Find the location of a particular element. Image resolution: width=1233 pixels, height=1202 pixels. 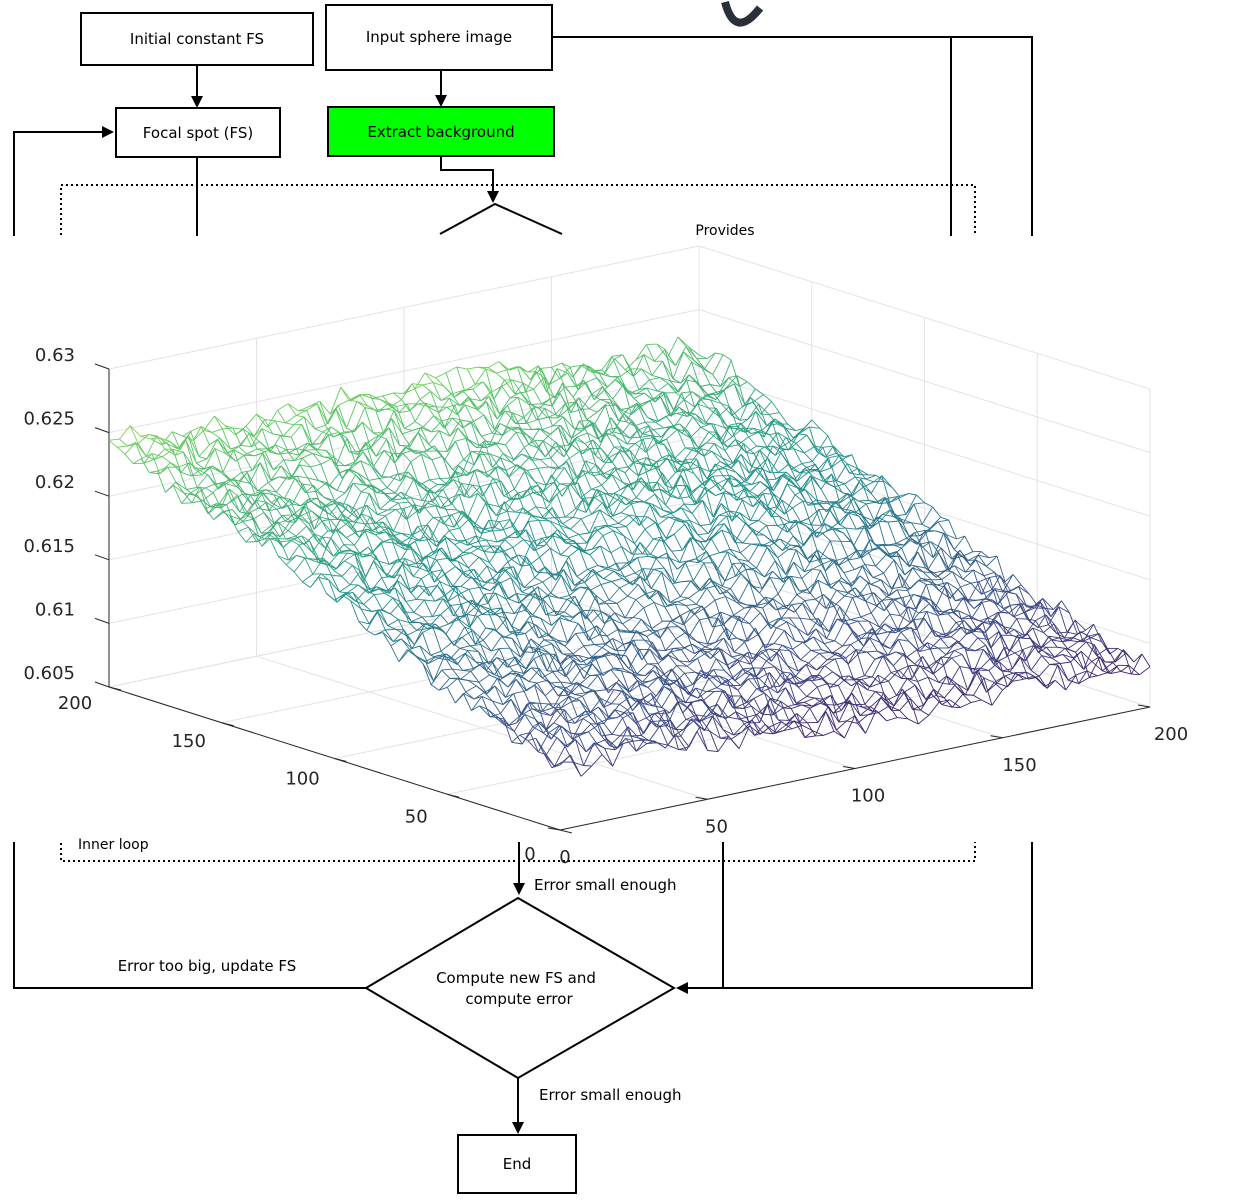

initial-fs-label: Initial constant FS is located at coordinates (197, 39).